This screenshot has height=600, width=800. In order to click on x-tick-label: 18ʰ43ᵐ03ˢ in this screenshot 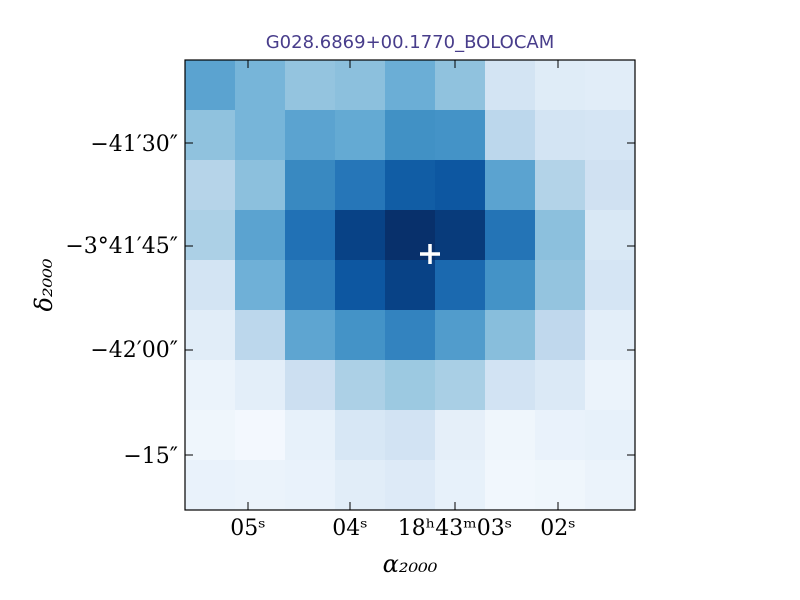, I will do `click(455, 528)`.